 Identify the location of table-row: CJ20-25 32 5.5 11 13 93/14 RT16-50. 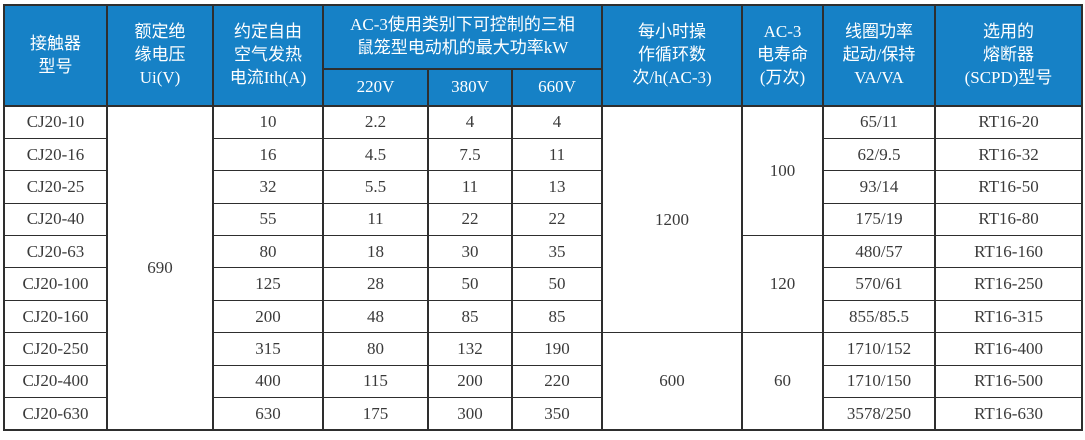
(543, 187).